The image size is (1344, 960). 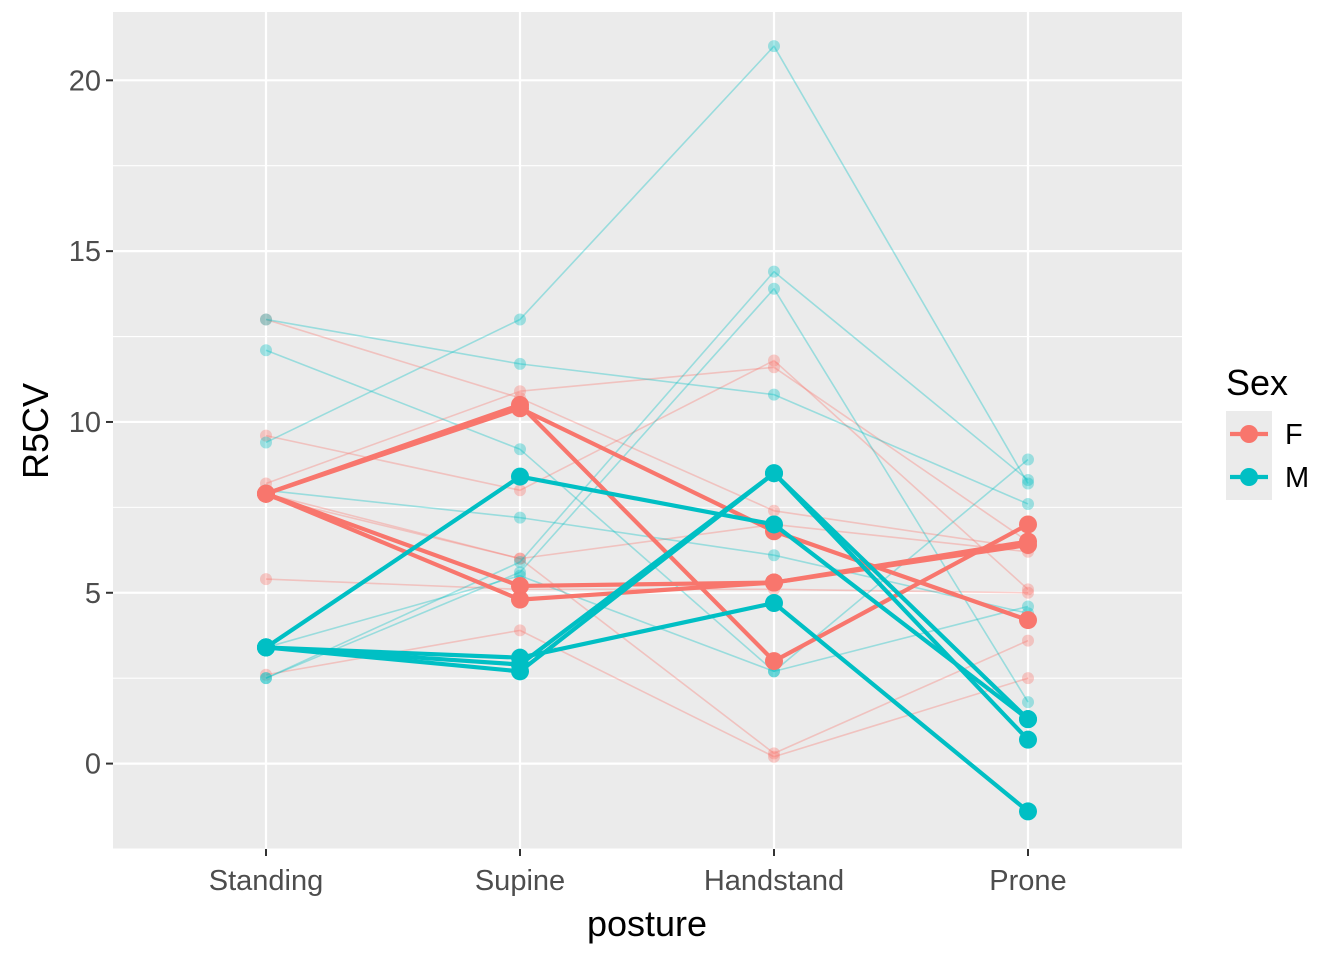 What do you see at coordinates (85, 252) in the screenshot?
I see `y-tick-label: 15` at bounding box center [85, 252].